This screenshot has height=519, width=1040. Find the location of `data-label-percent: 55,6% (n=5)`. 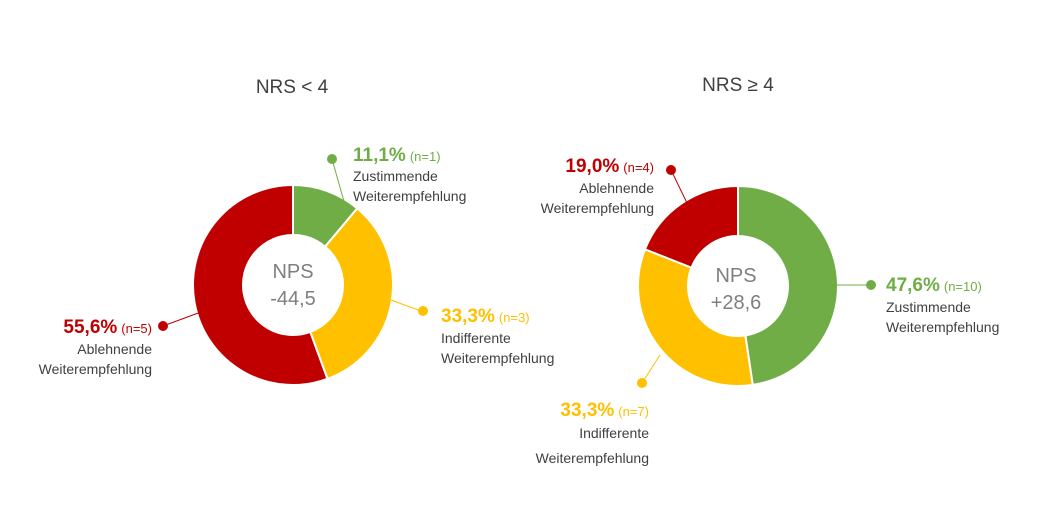

data-label-percent: 55,6% (n=5) is located at coordinates (107, 327).